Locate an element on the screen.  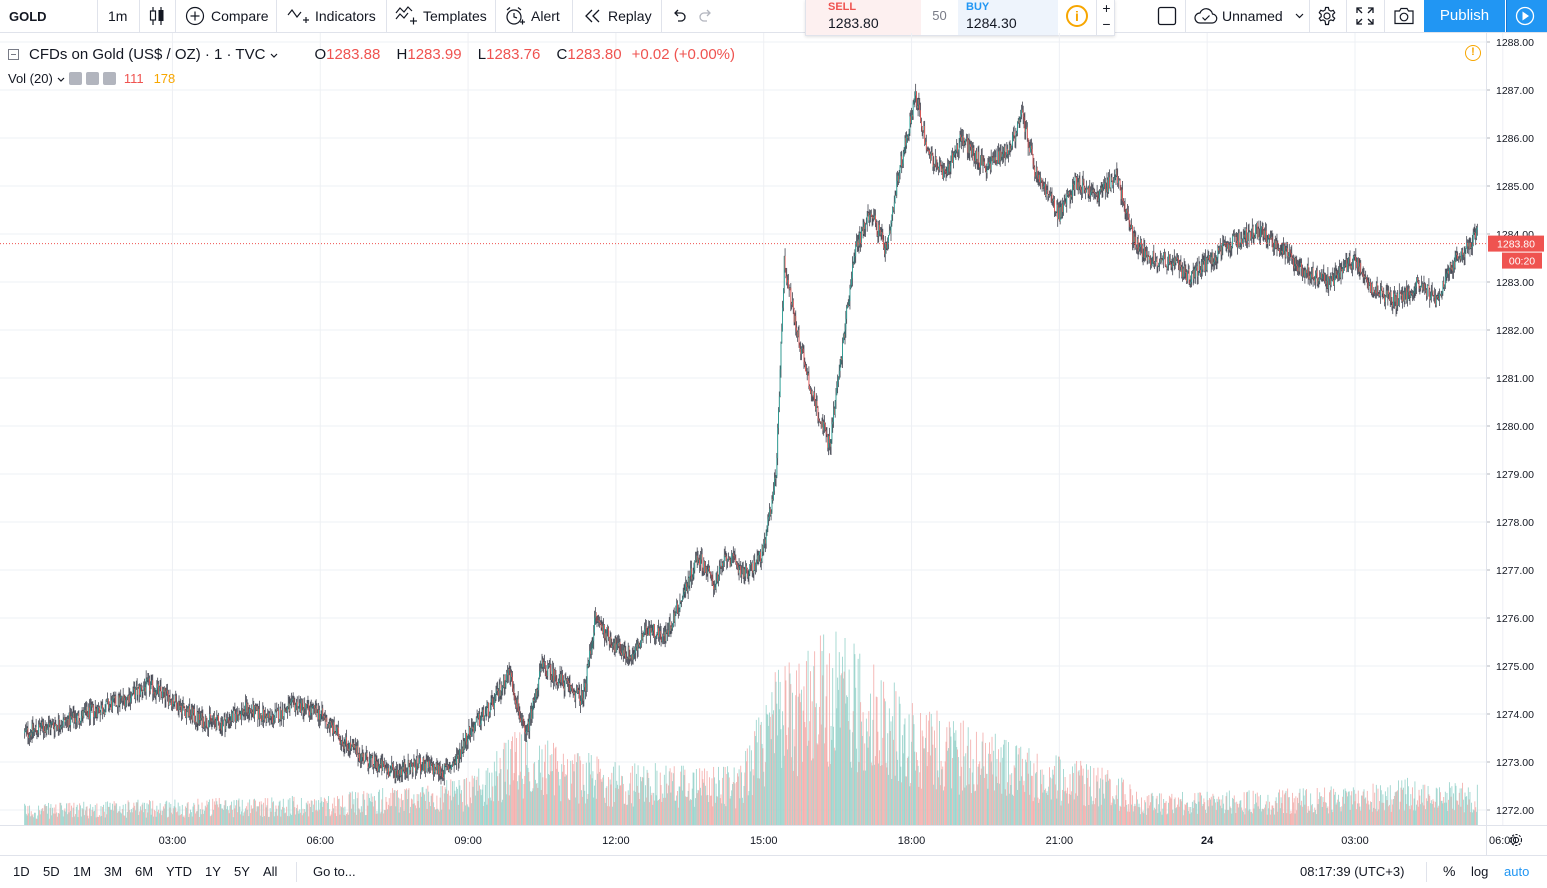
publish-menu-button is located at coordinates (1526, 16).